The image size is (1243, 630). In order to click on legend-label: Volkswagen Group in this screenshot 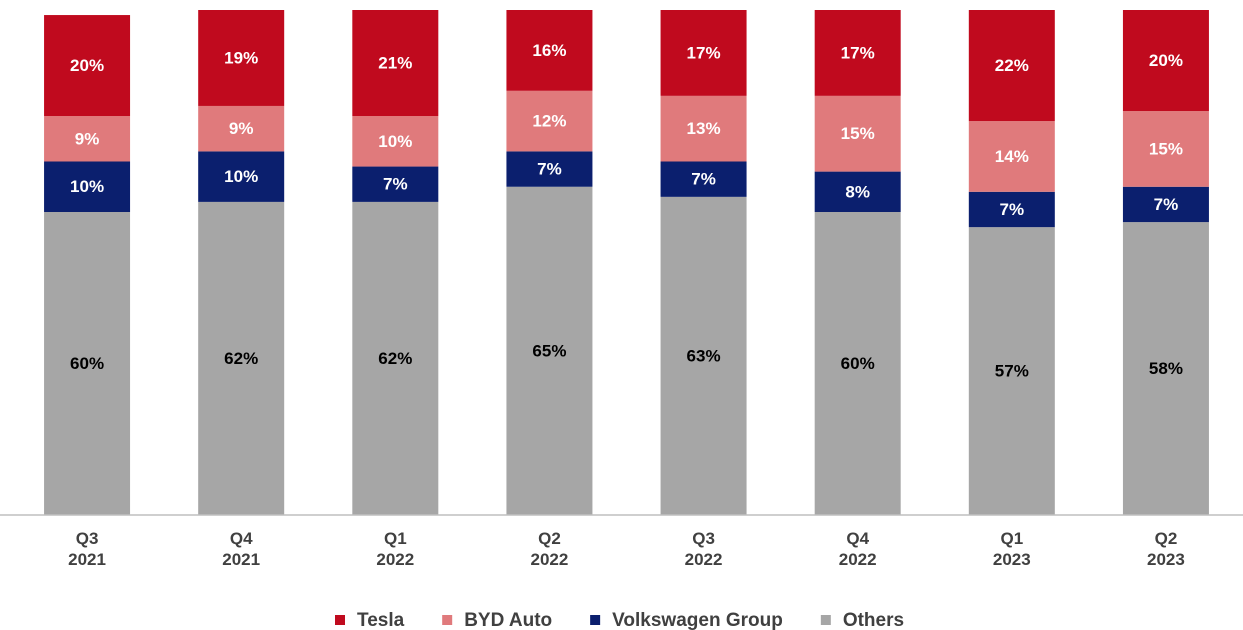, I will do `click(697, 620)`.